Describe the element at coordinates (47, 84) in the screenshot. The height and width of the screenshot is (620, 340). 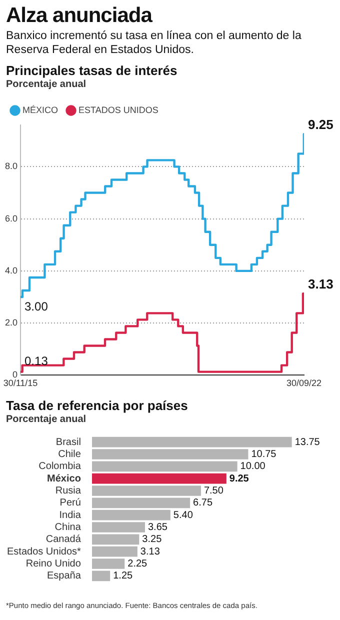
I see `y-axis-title: Porcentaje anual` at that location.